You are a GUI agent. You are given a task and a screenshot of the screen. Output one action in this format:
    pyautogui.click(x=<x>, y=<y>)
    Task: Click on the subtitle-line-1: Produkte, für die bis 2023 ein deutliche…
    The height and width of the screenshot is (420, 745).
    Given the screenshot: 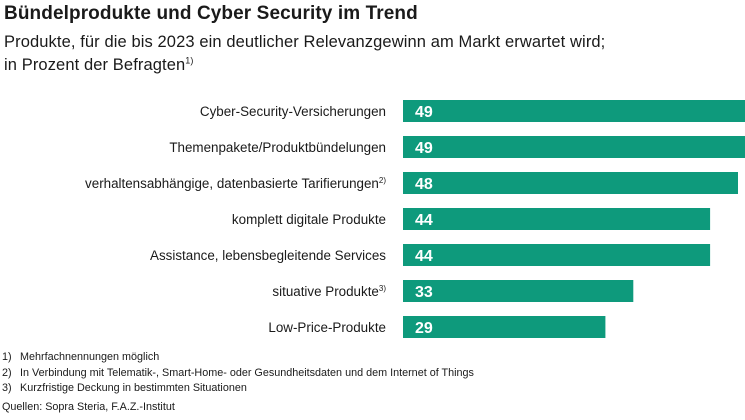 What is the action you would take?
    pyautogui.click(x=305, y=42)
    